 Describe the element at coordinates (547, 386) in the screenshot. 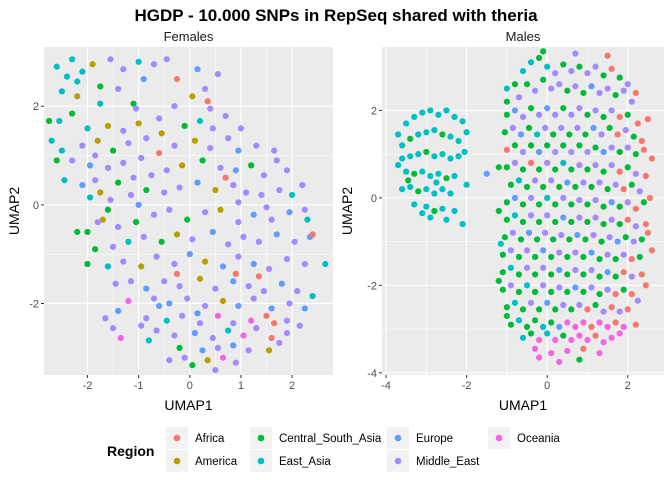

I see `x-tick-label: 0` at that location.